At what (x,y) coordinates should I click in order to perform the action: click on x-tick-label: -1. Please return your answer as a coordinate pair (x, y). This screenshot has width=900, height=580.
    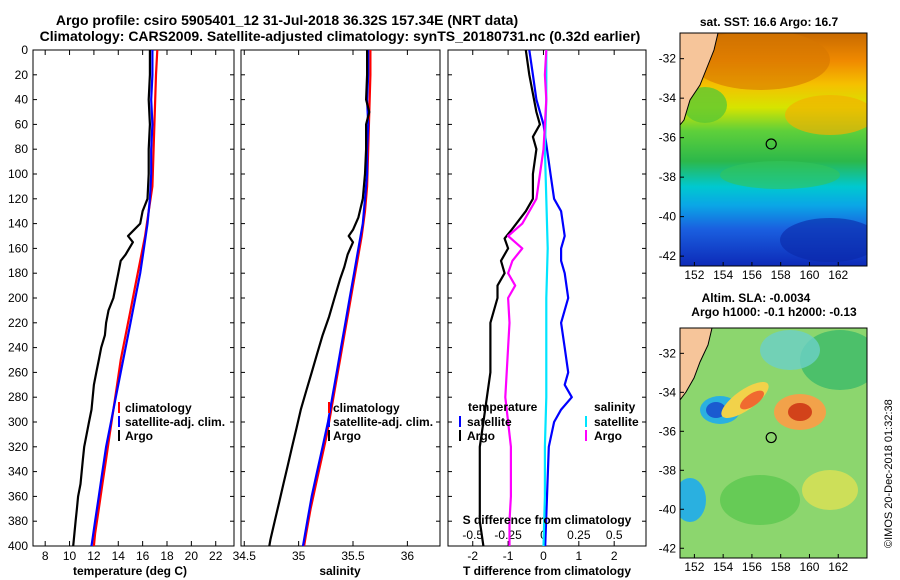
    Looking at the image, I should click on (508, 556).